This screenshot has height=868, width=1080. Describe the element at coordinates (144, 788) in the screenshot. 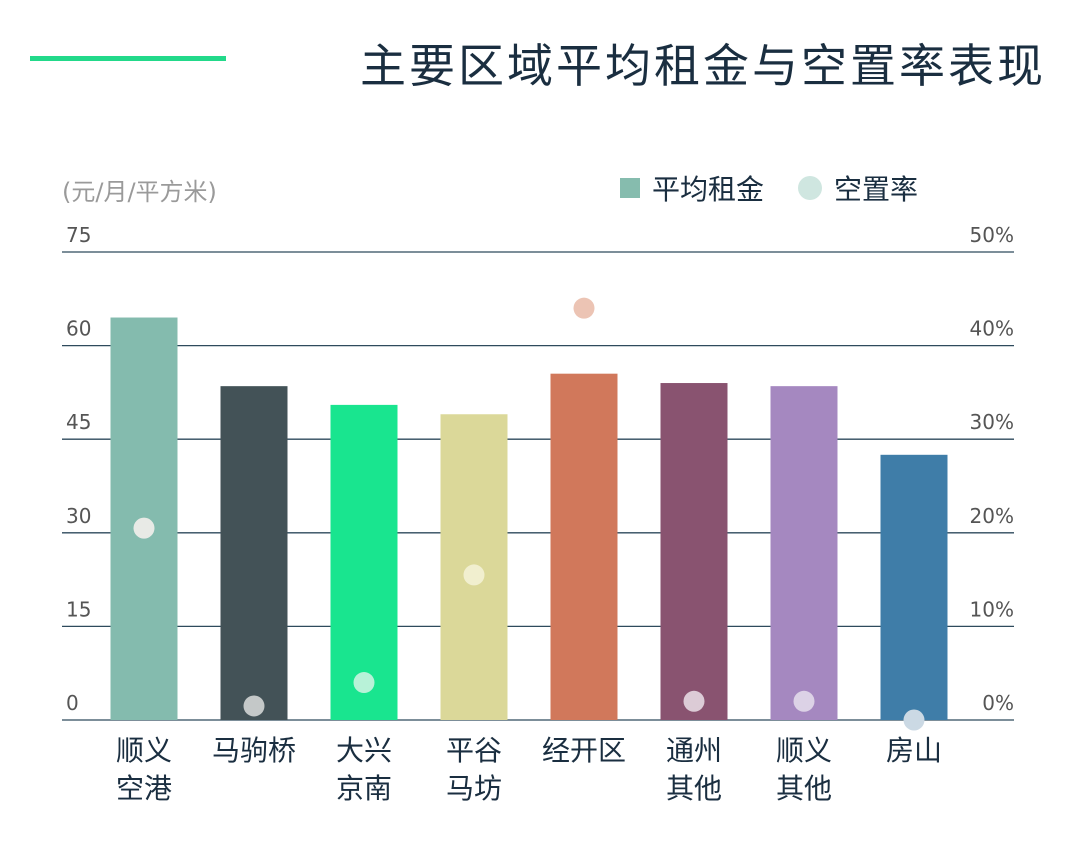

I see `x-category-label: 空港` at that location.